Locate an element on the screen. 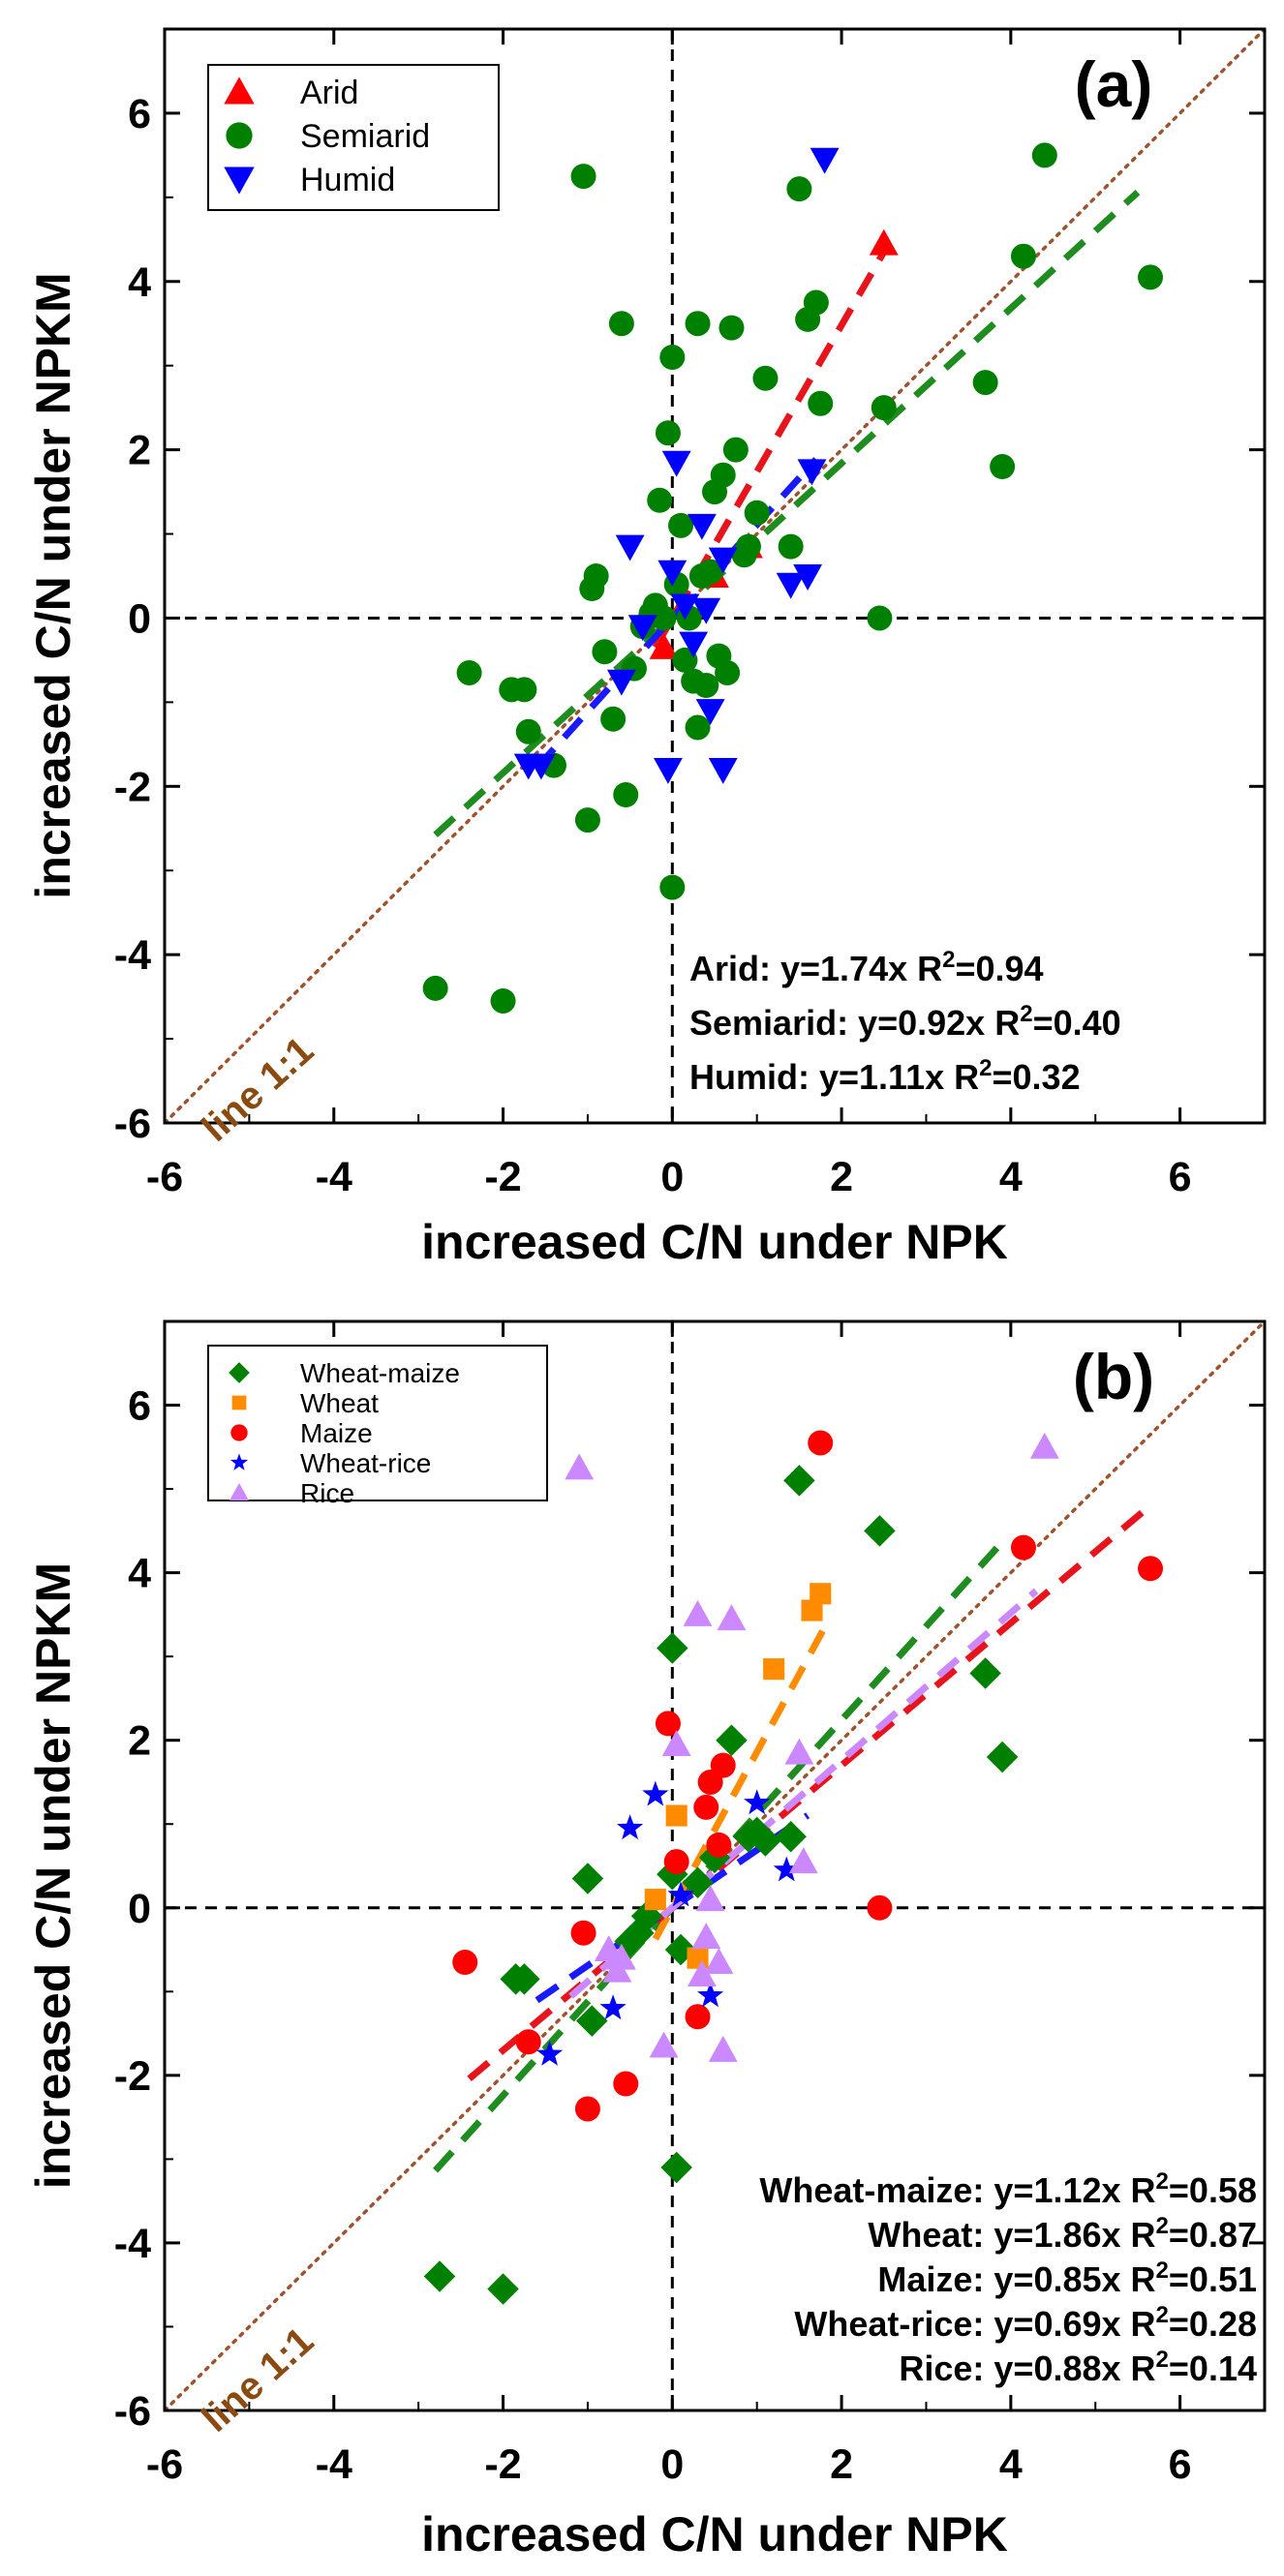 Image resolution: width=1284 pixels, height=2576 pixels. panel-label: (b) is located at coordinates (1113, 1376).